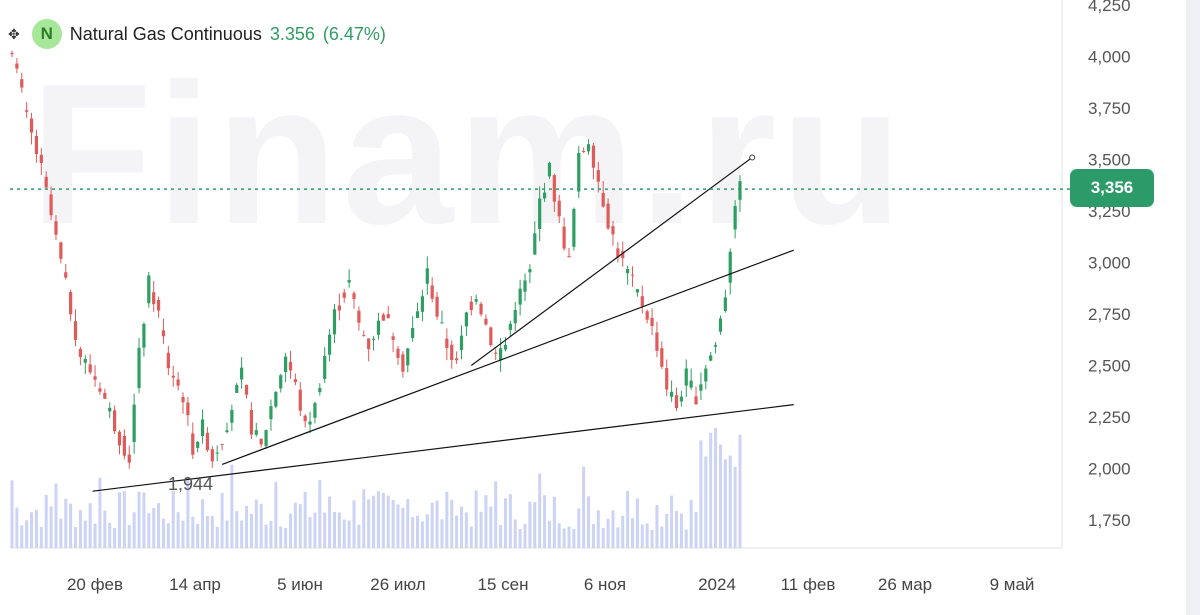 This screenshot has width=1200, height=615. I want to click on crosshair-icon: ✥, so click(14, 33).